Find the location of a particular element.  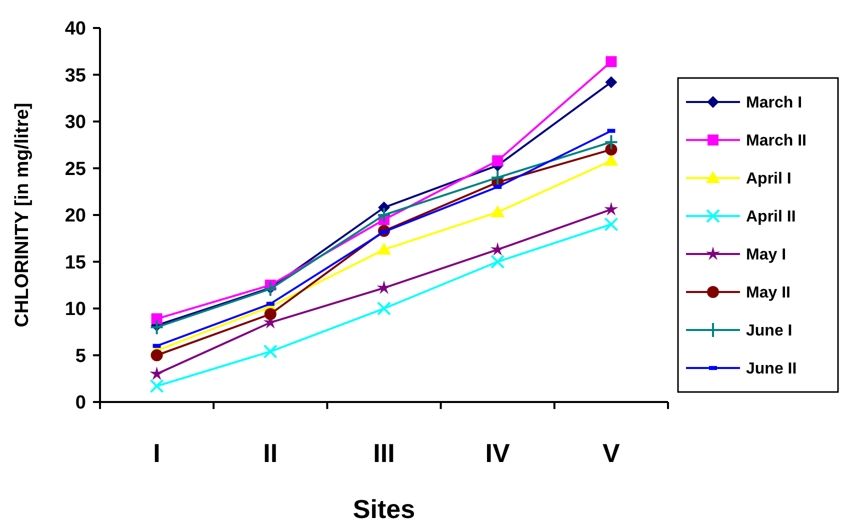

legend-label: May I is located at coordinates (766, 255).